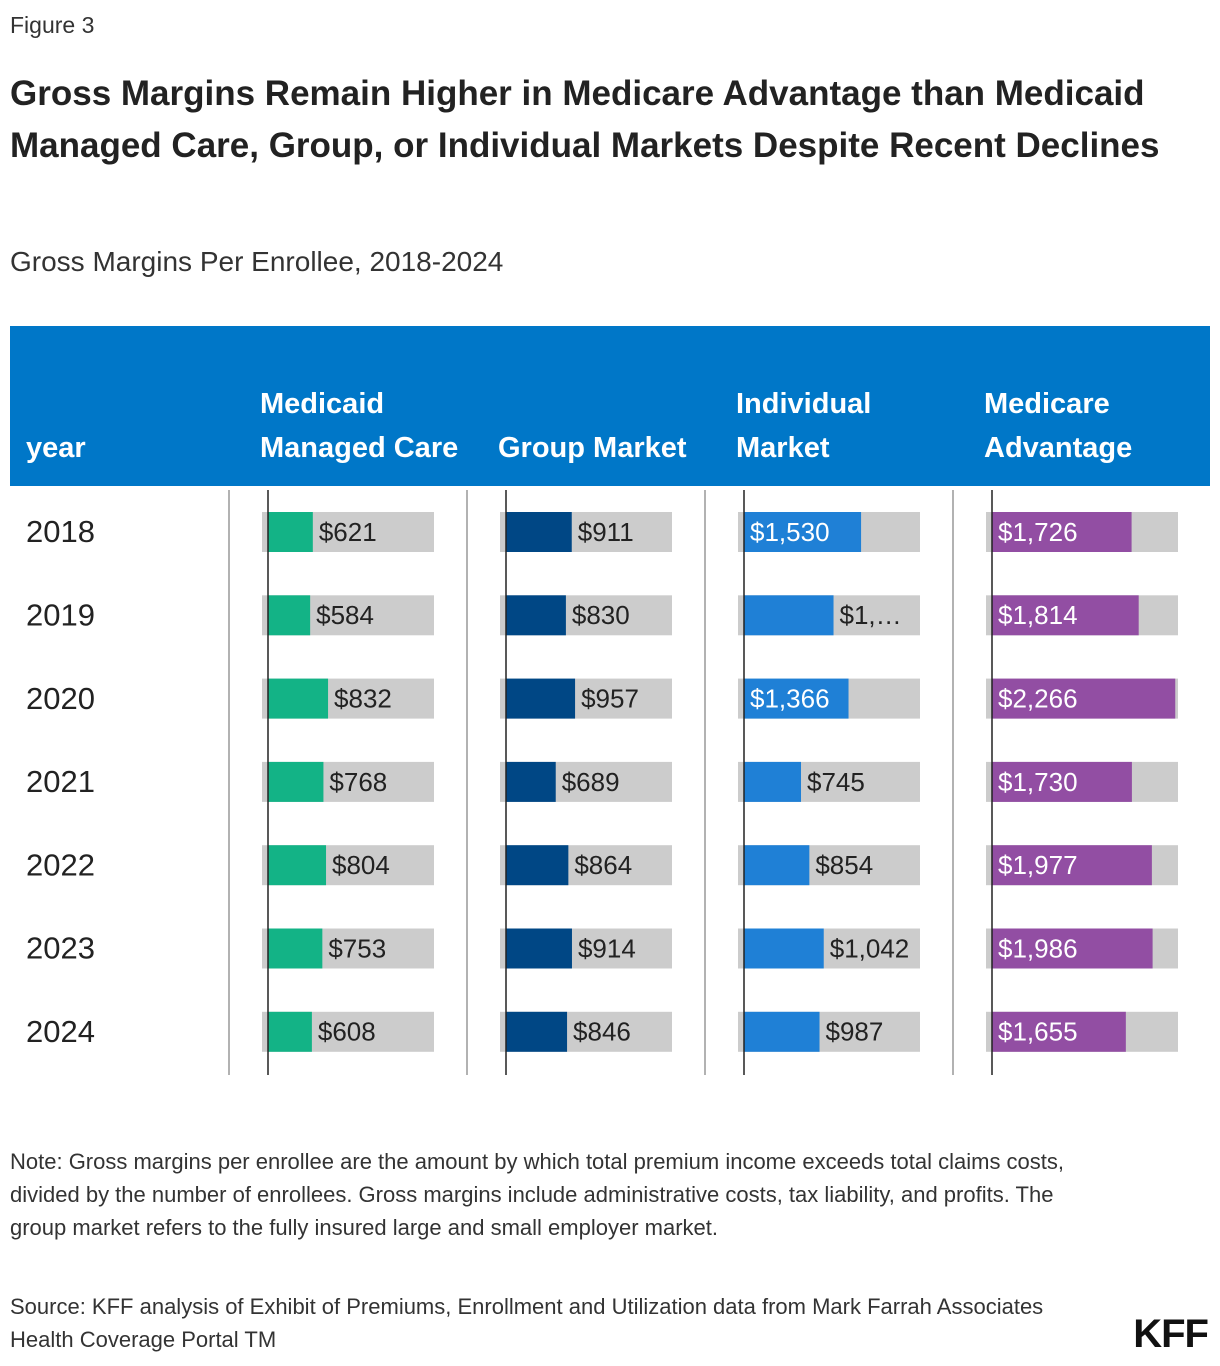 The height and width of the screenshot is (1366, 1220). I want to click on value-label: $689, so click(591, 782).